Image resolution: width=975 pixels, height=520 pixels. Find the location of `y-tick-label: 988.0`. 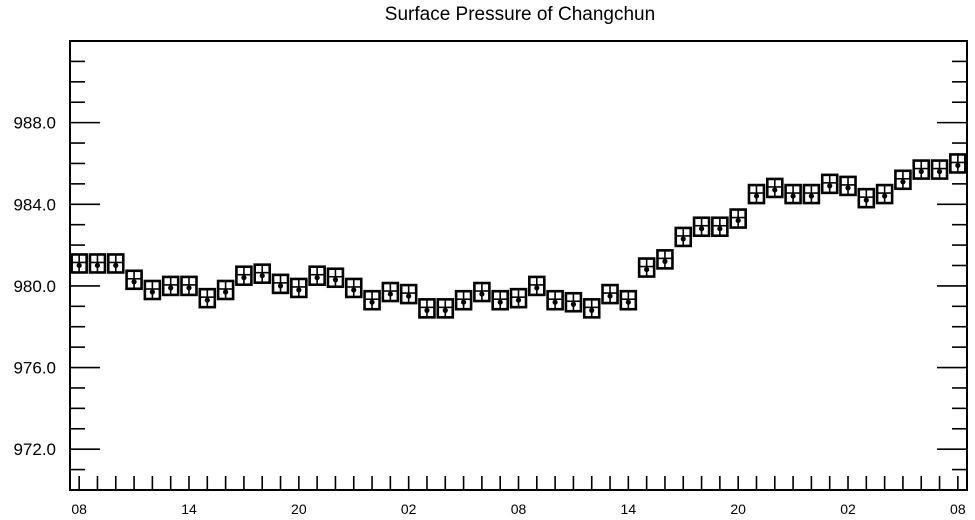

y-tick-label: 988.0 is located at coordinates (34, 123).